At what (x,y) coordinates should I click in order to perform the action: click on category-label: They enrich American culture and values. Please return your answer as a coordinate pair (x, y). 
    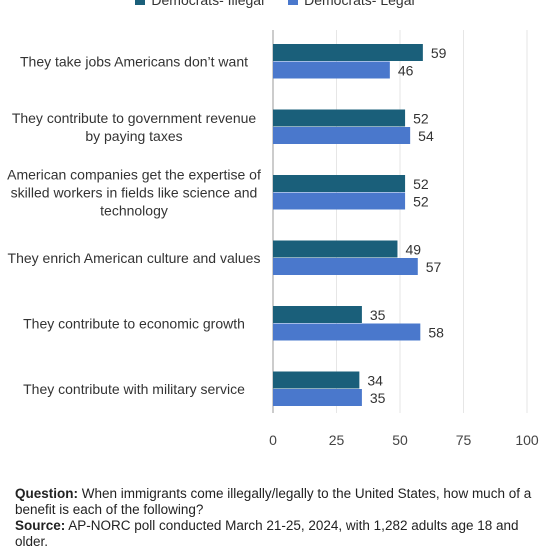
    Looking at the image, I should click on (134, 258).